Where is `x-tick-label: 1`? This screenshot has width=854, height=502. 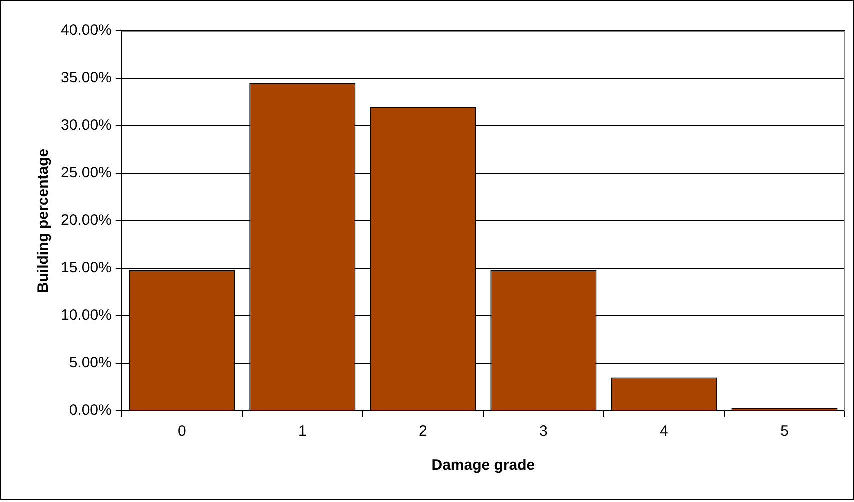
x-tick-label: 1 is located at coordinates (302, 431).